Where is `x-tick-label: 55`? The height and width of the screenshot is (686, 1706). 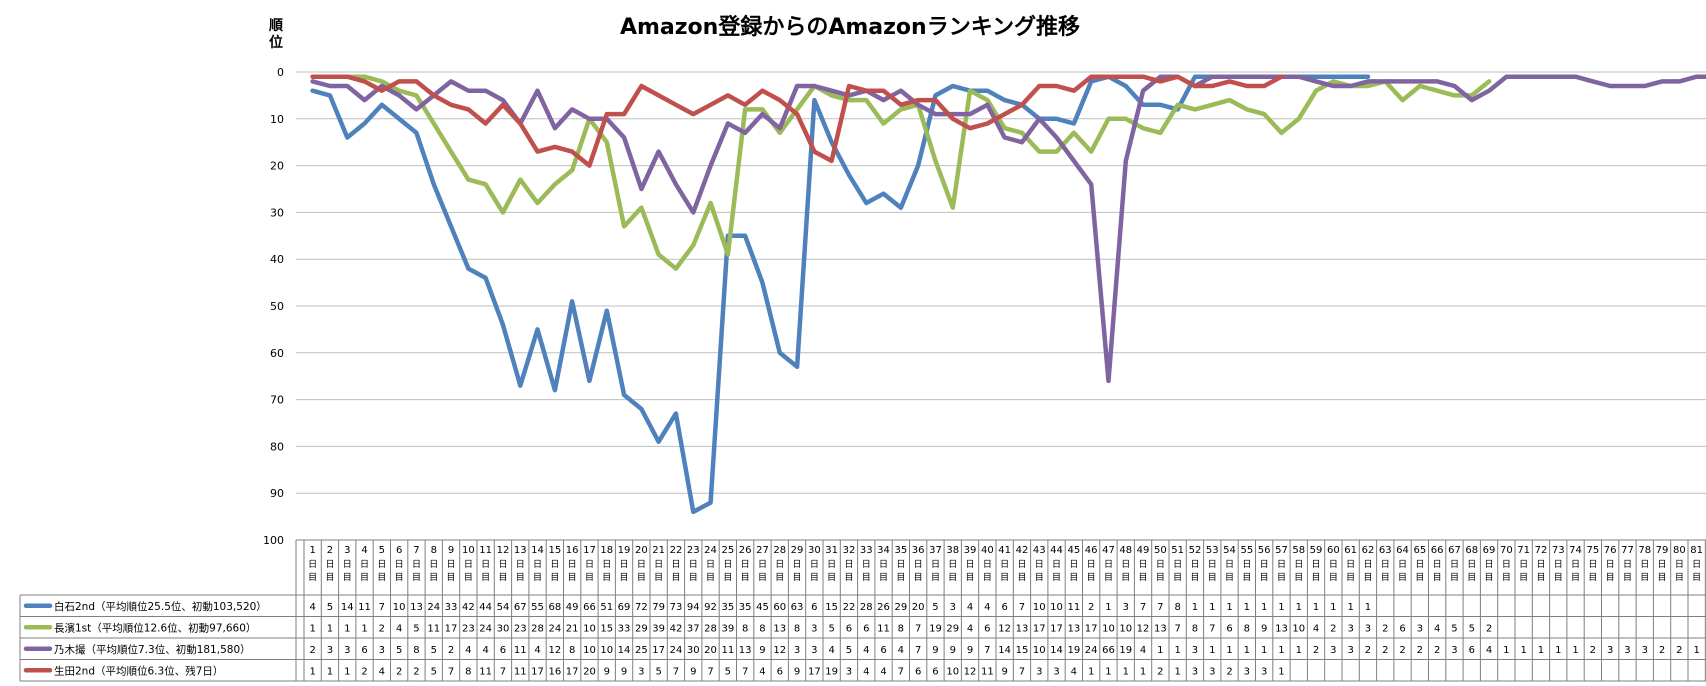
x-tick-label: 55 is located at coordinates (1246, 550).